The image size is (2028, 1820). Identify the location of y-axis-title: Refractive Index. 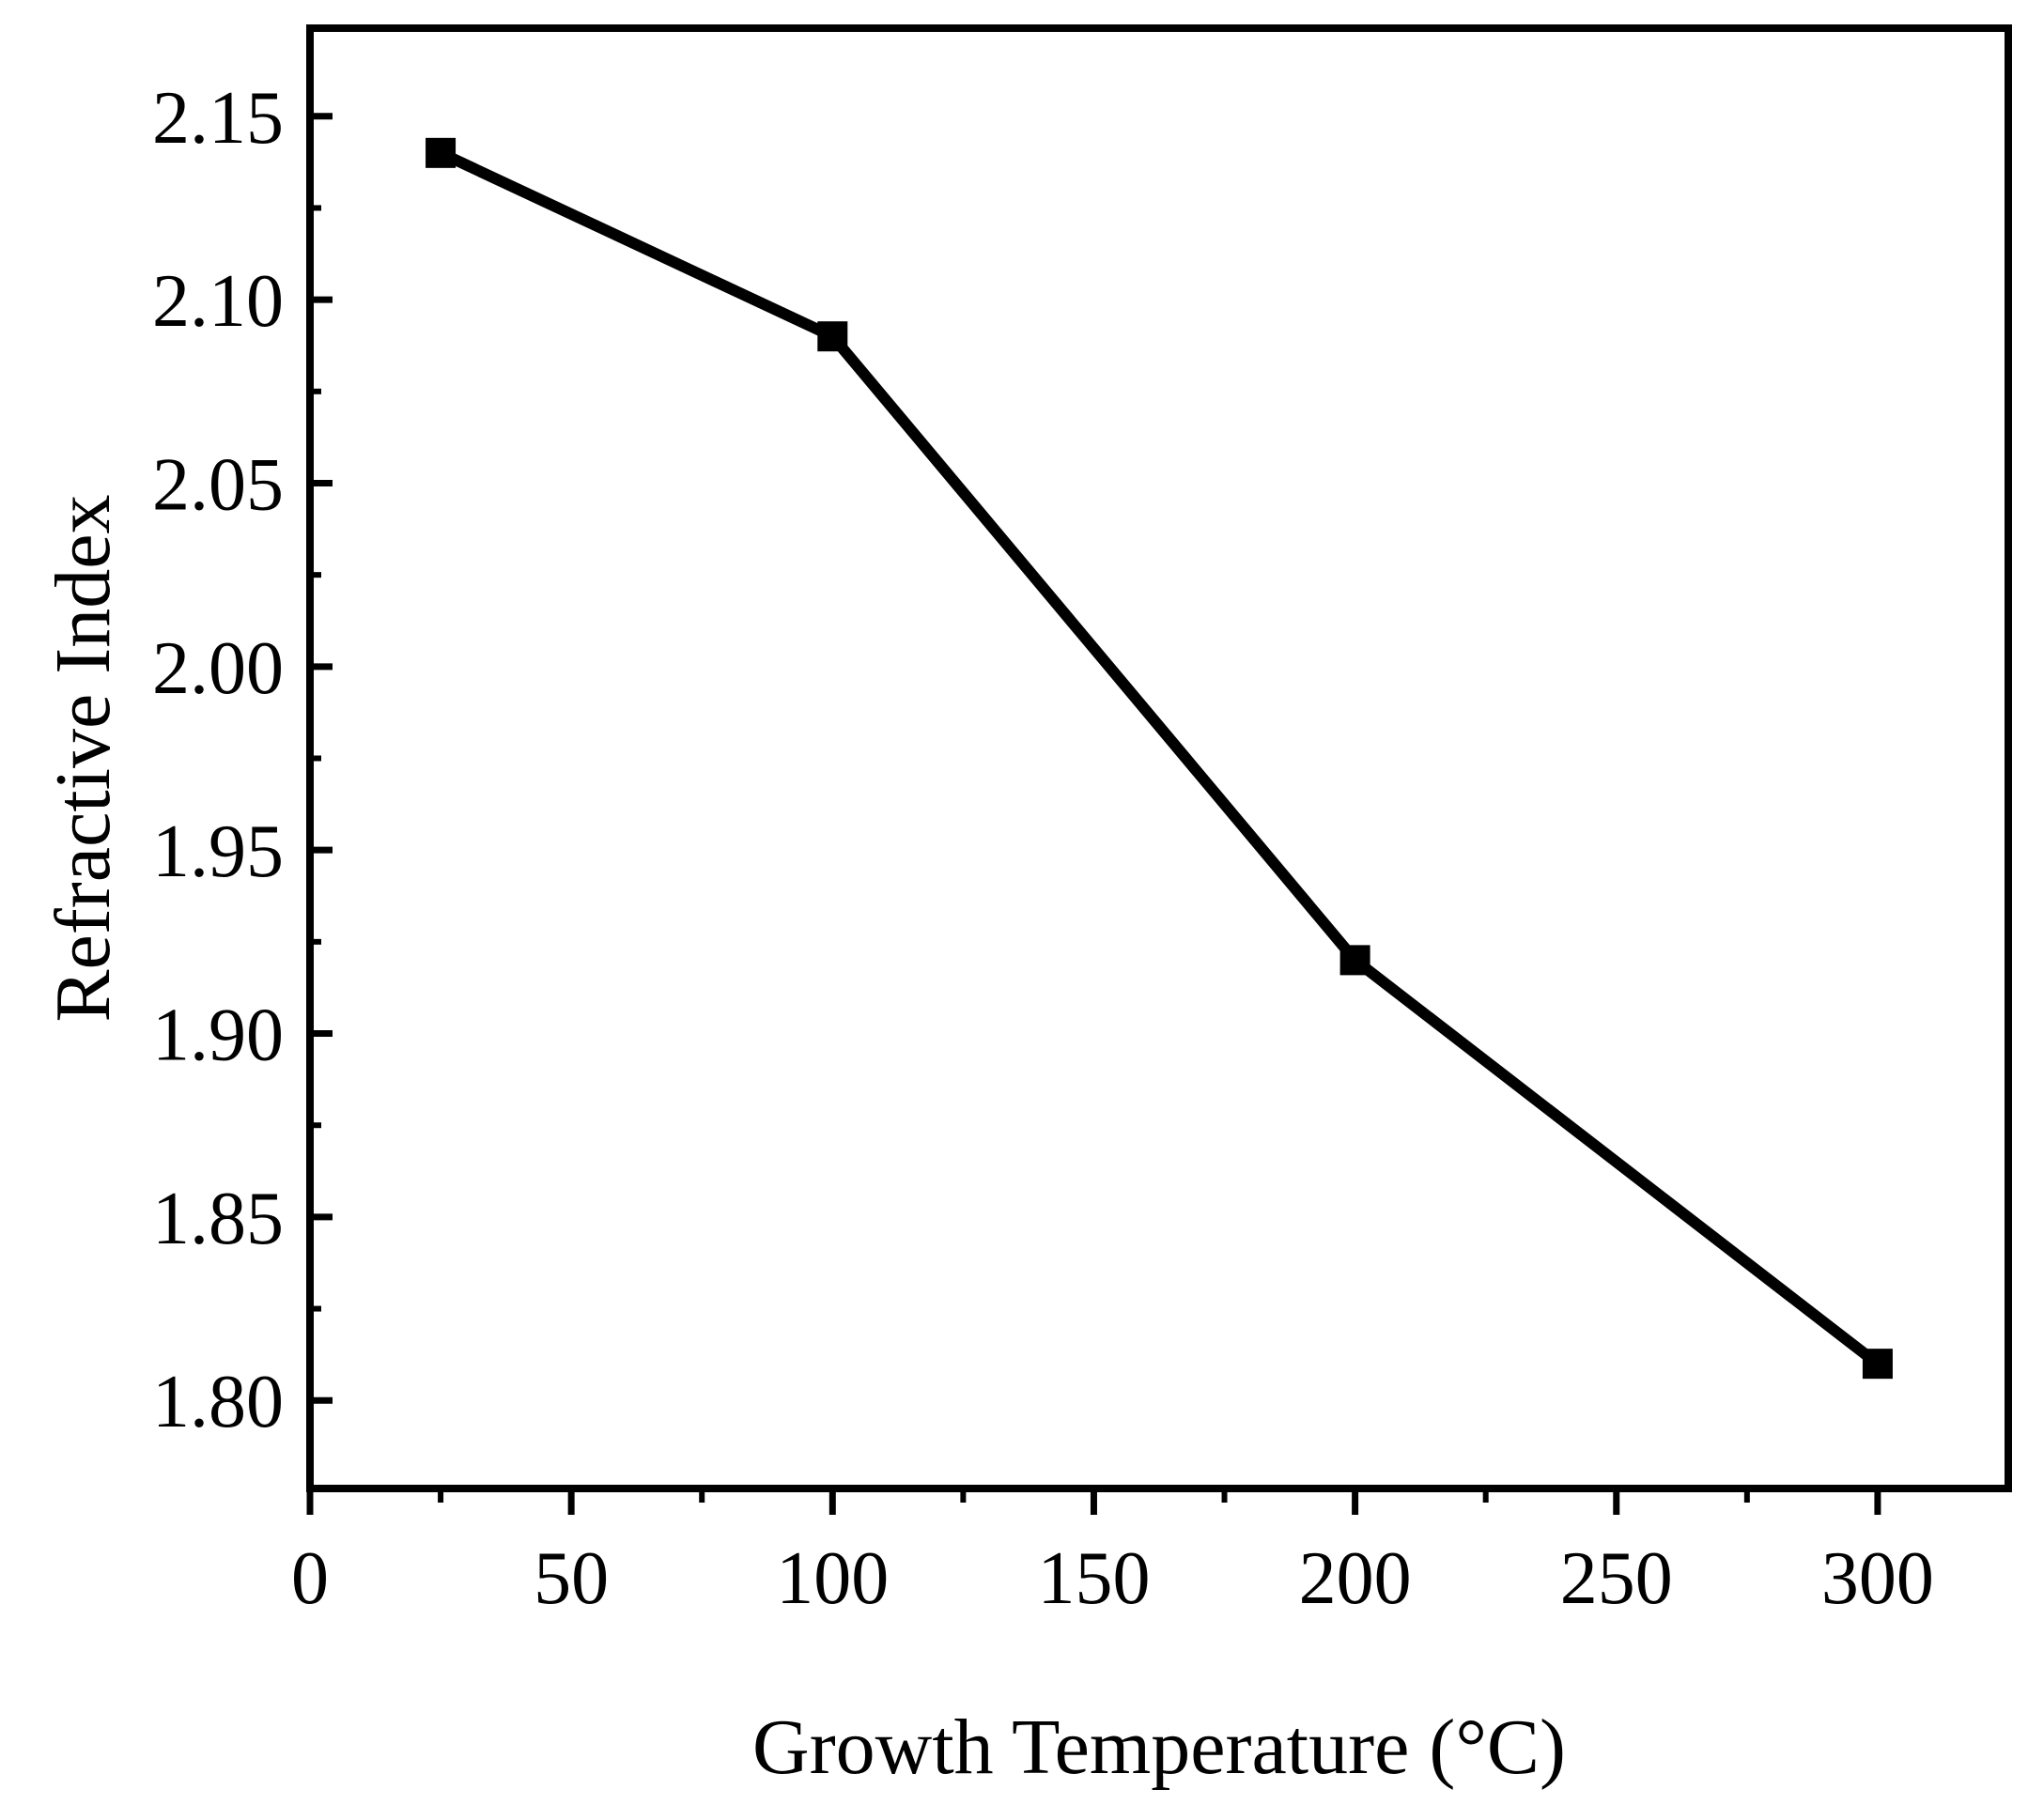
(83, 758).